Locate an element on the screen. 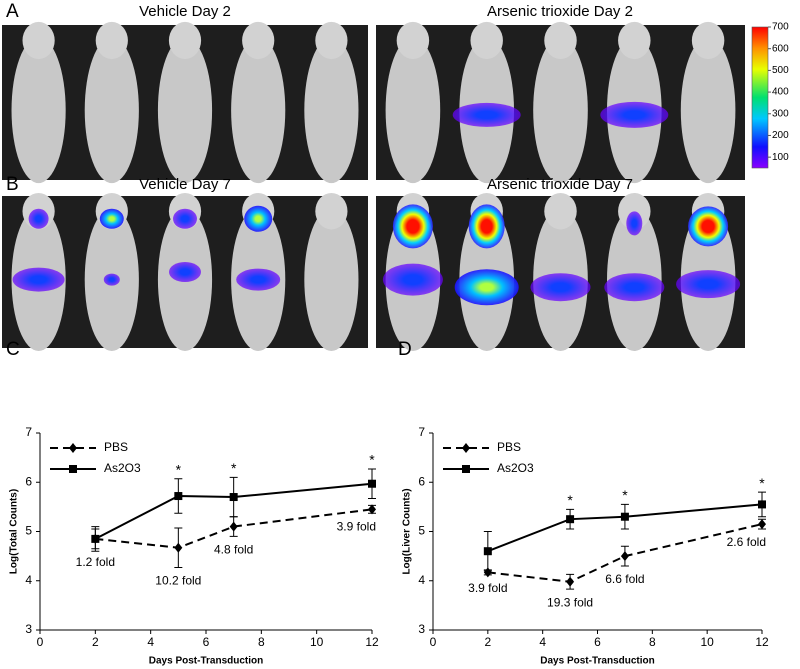 The width and height of the screenshot is (800, 669). panel-label: C is located at coordinates (13, 349).